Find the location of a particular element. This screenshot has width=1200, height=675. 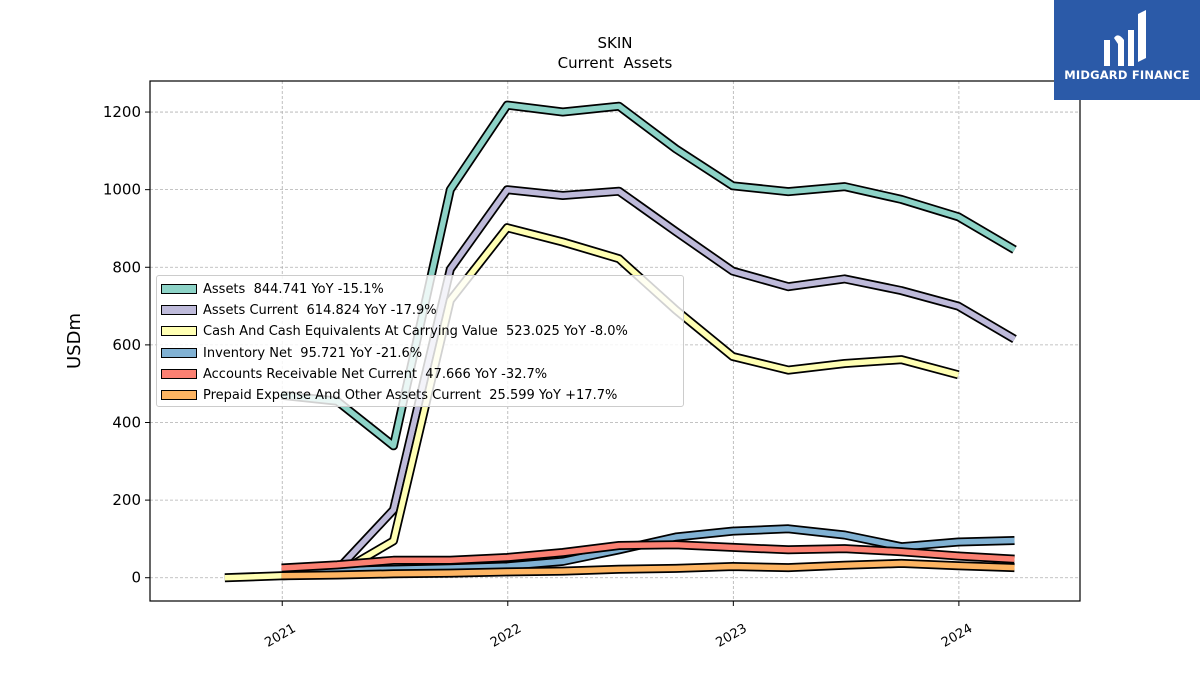

series-line-accounts-receivable-net-current is located at coordinates (648, 556).